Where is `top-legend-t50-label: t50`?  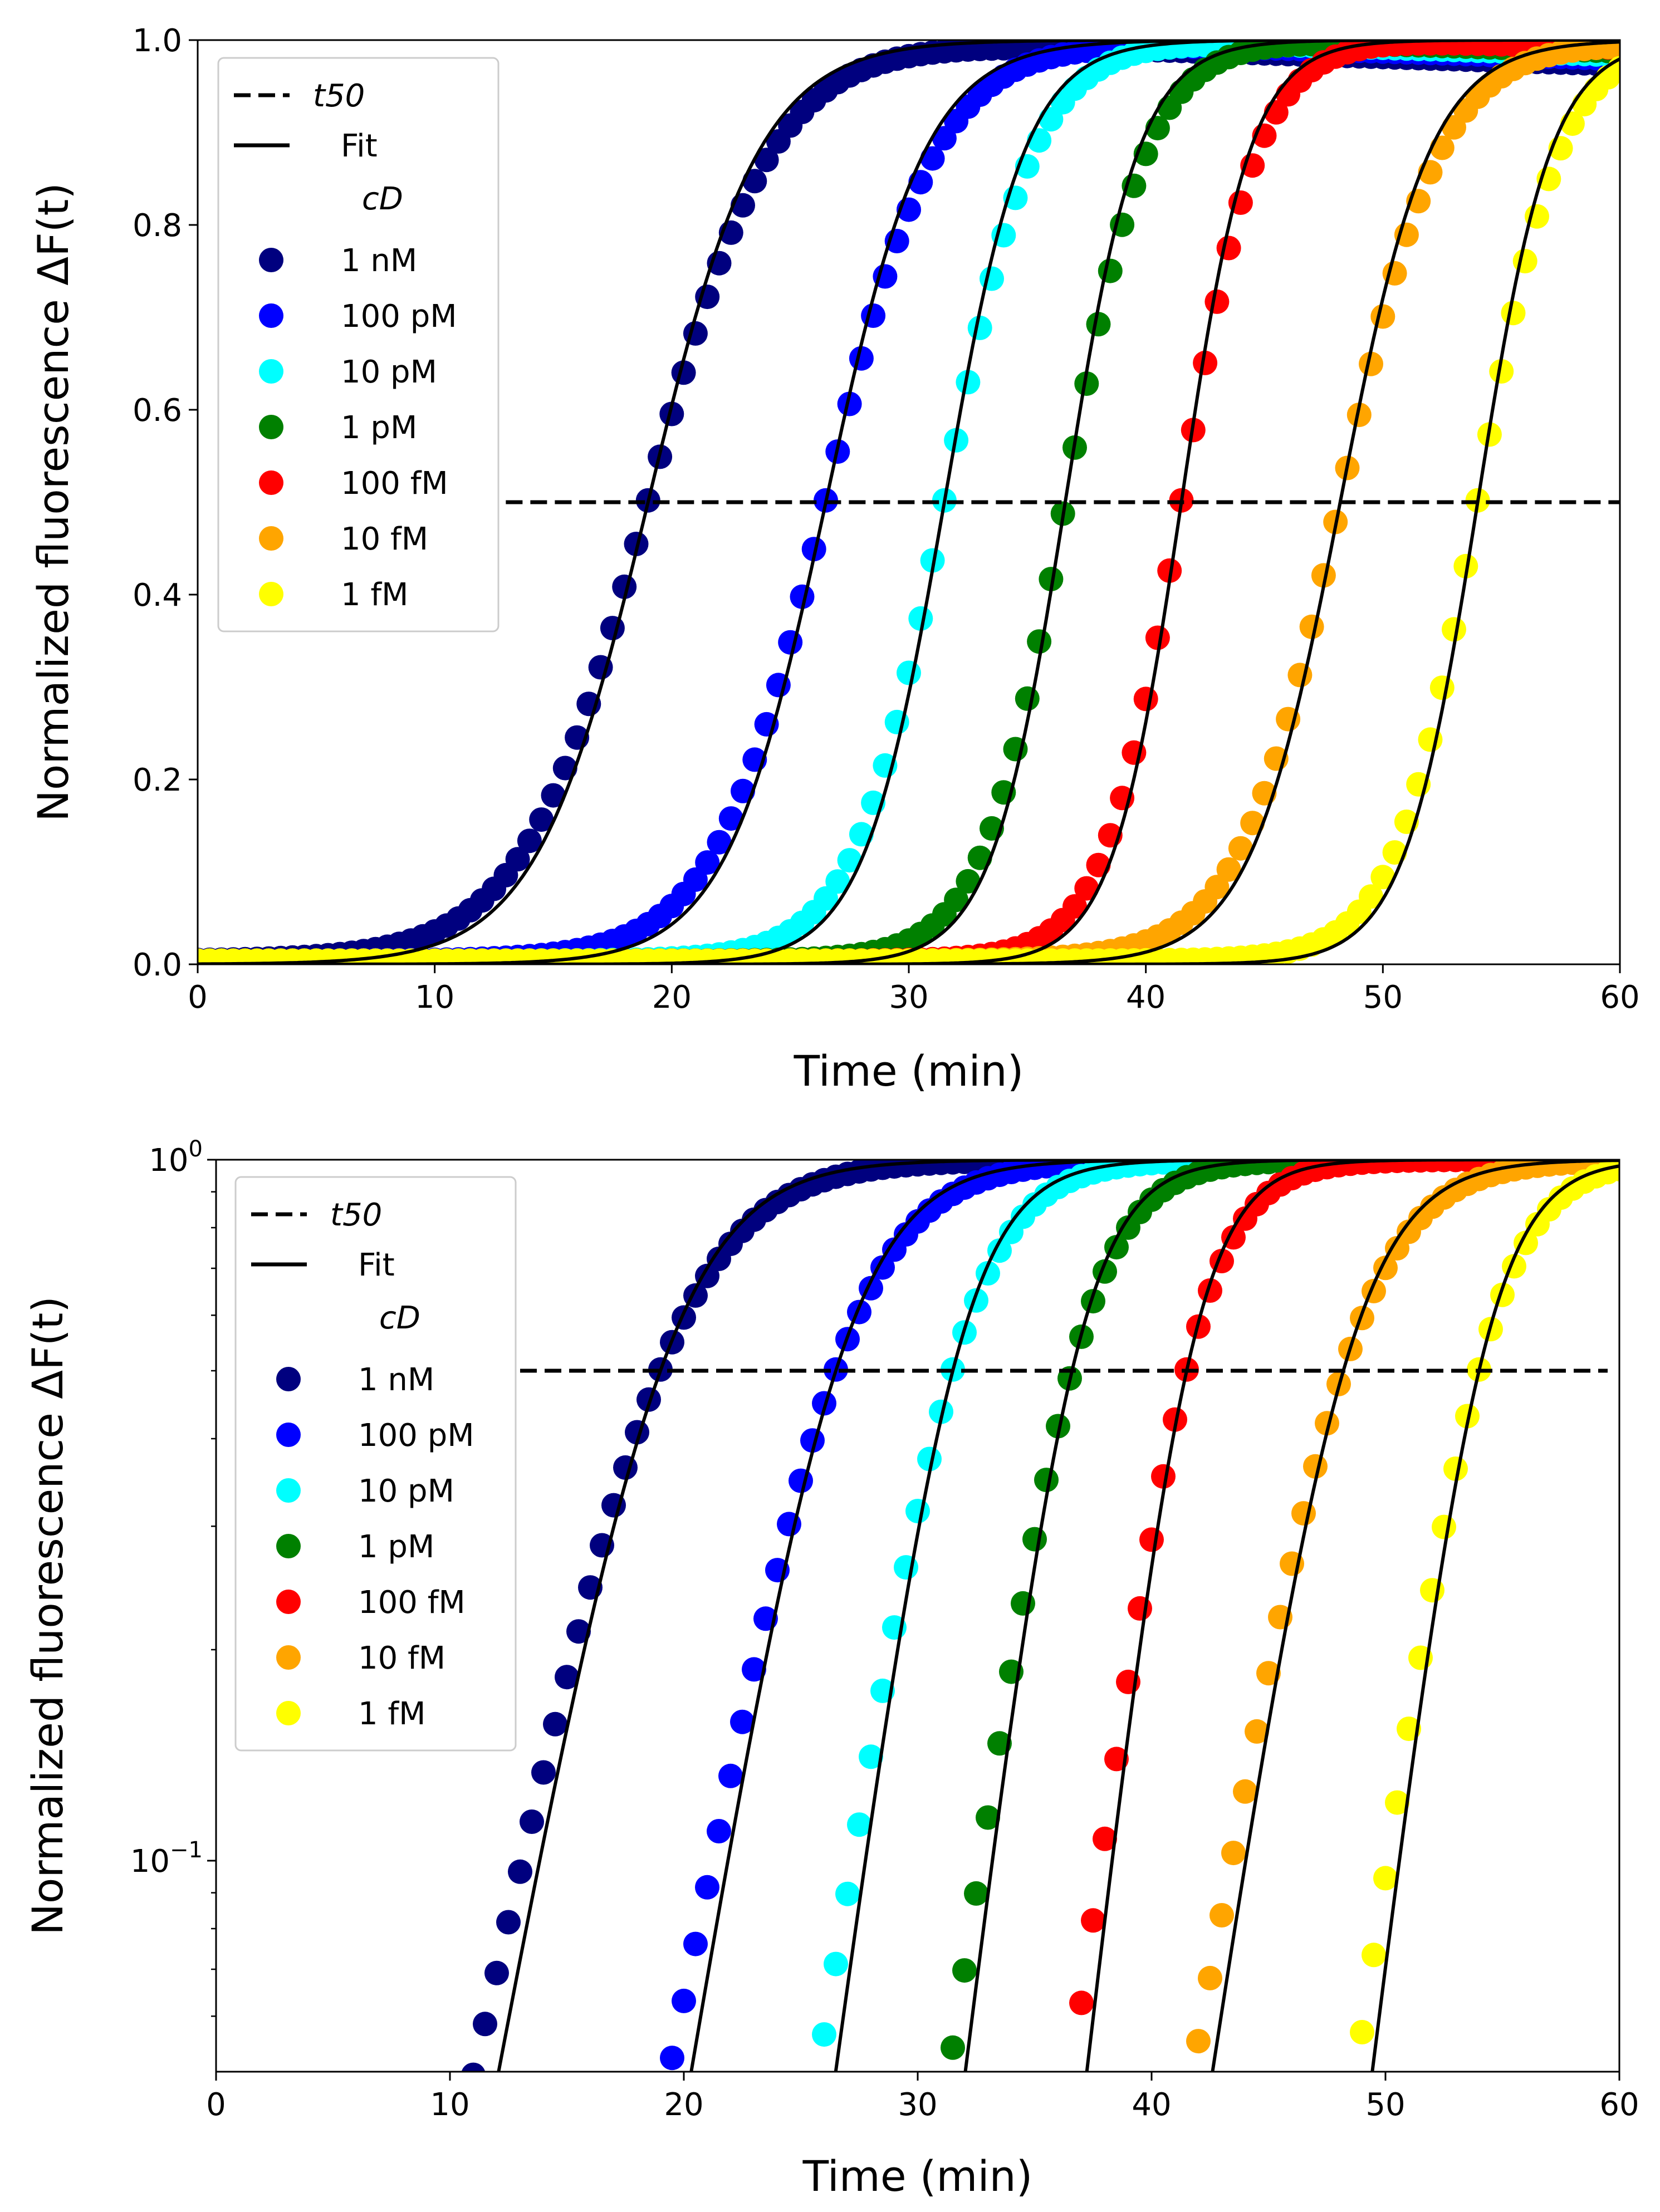
top-legend-t50-label: t50 is located at coordinates (339, 96).